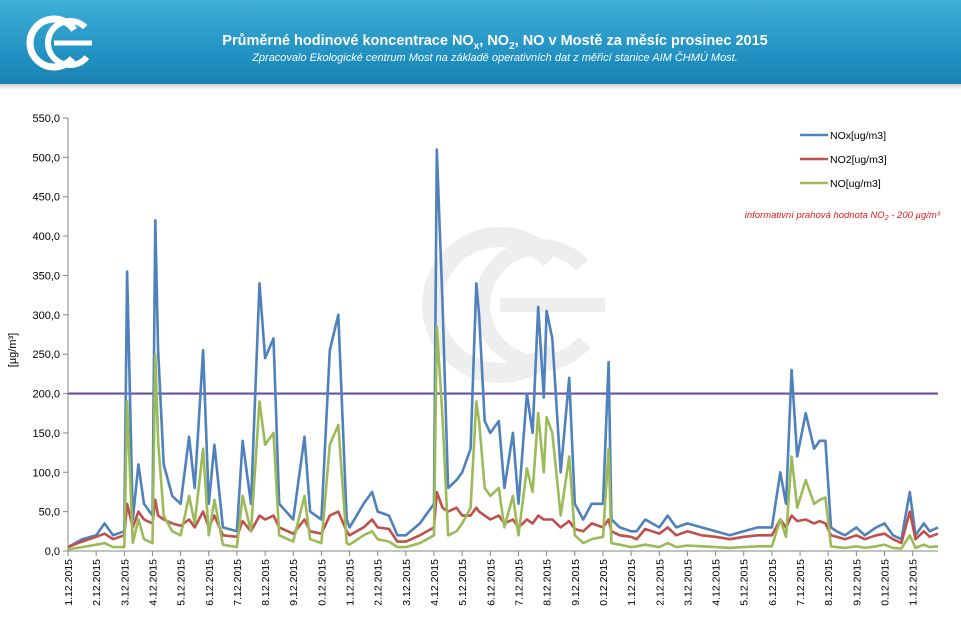 The image size is (961, 628). I want to click on header-banner, so click(480, 42).